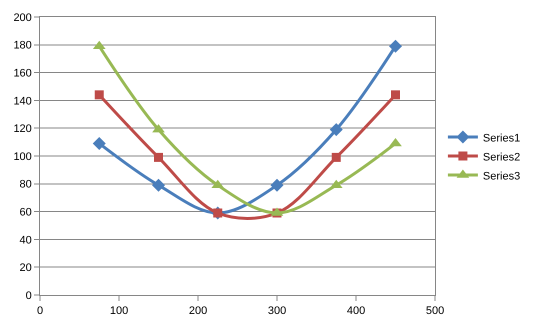 The image size is (553, 330). Describe the element at coordinates (435, 311) in the screenshot. I see `x-tick-label: 500` at that location.